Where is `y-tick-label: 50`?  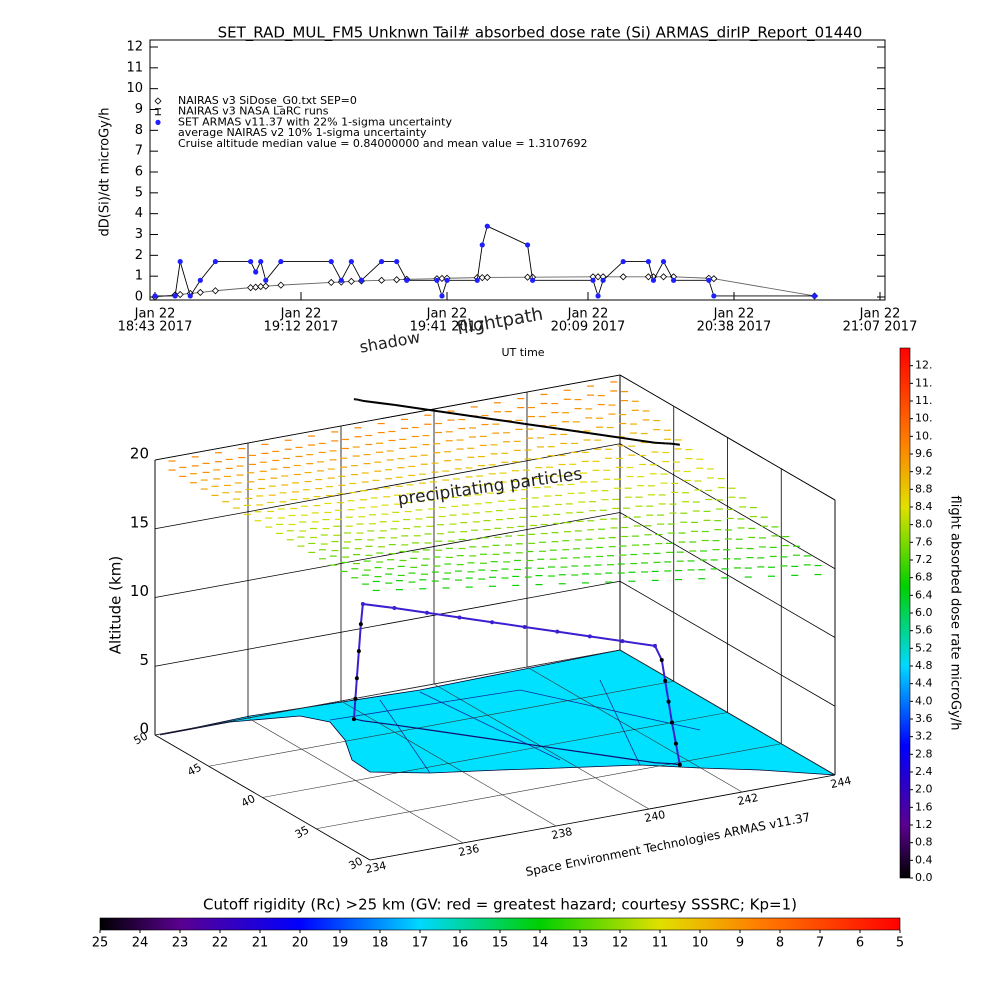
y-tick-label: 50 is located at coordinates (141, 739).